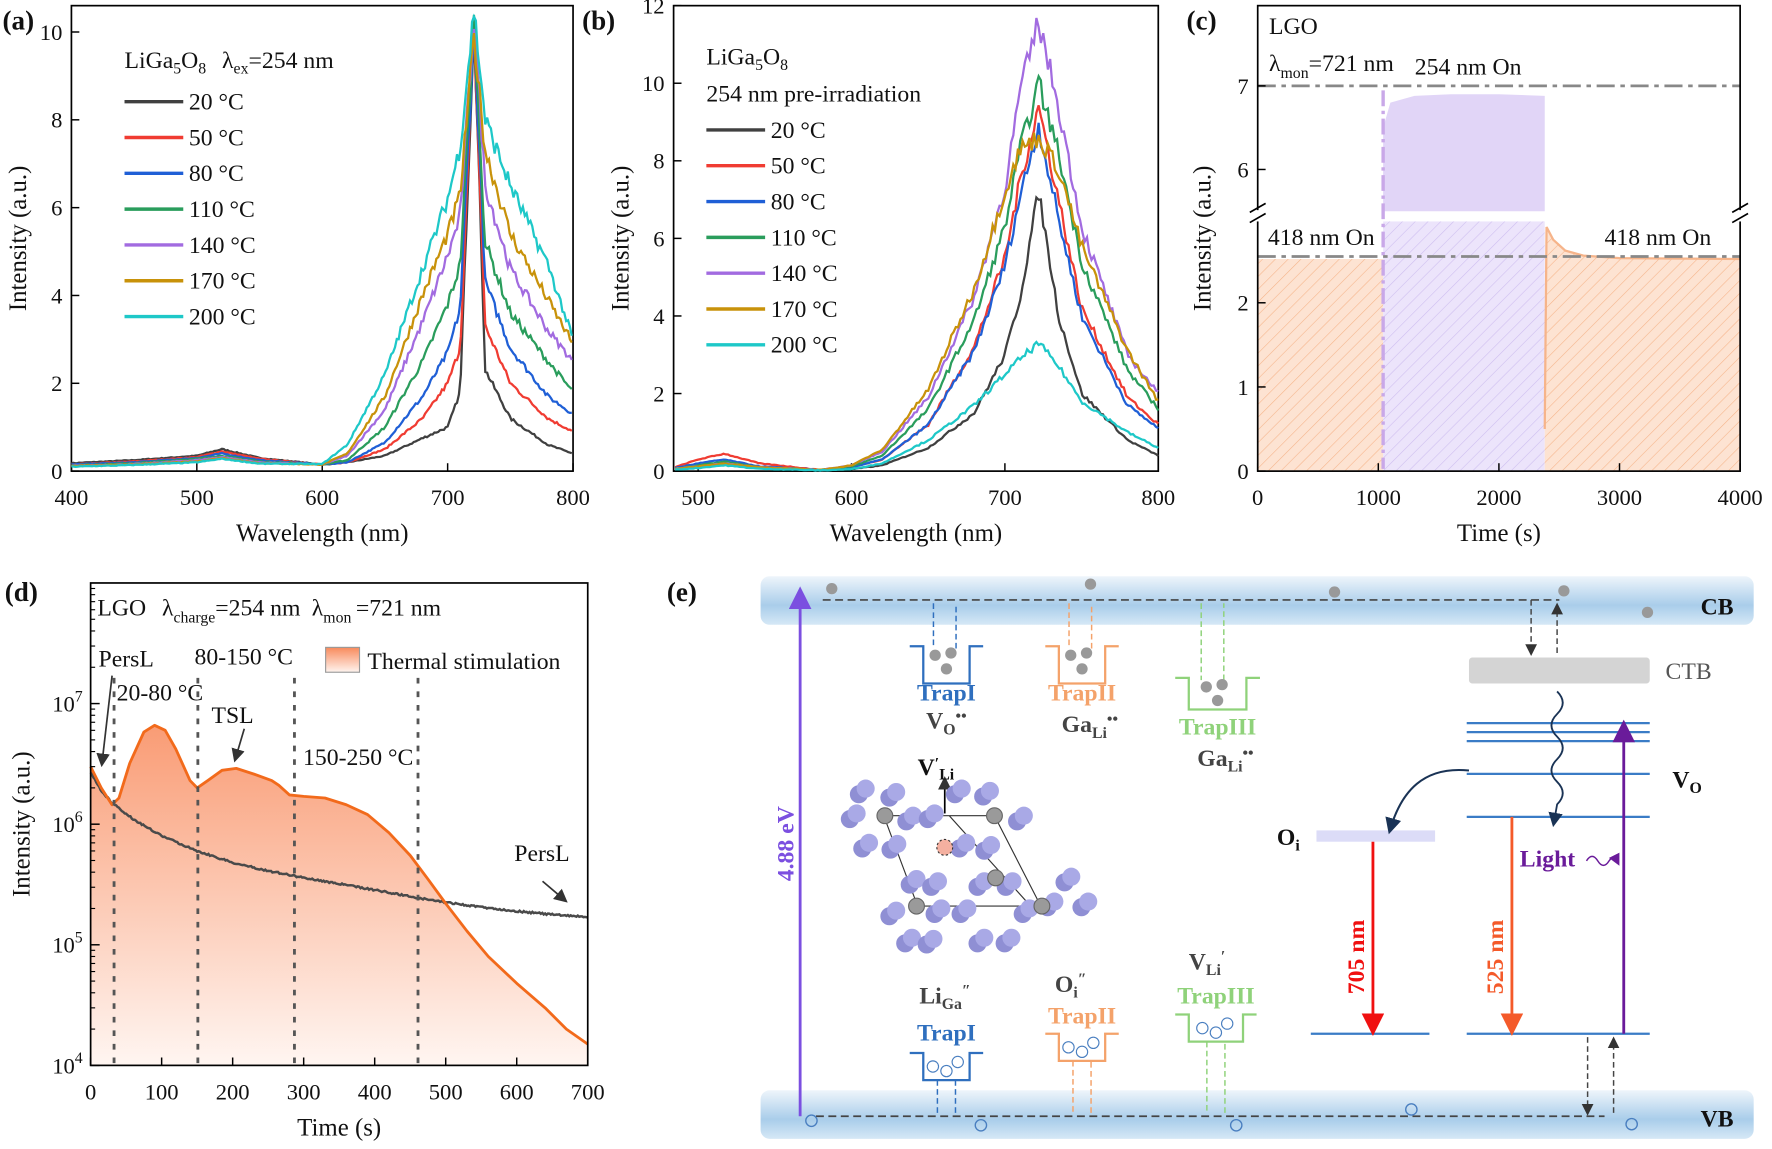 This screenshot has height=1149, width=1772. I want to click on chart-d-persl-label: PersL, so click(126, 660).